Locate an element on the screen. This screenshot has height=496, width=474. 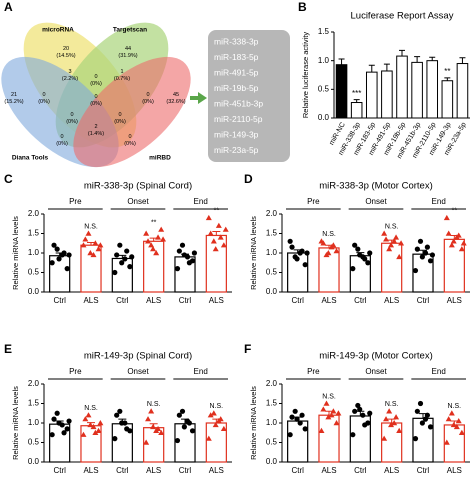
venn-region-label: 45 (32.6%) is located at coordinates (175, 98).